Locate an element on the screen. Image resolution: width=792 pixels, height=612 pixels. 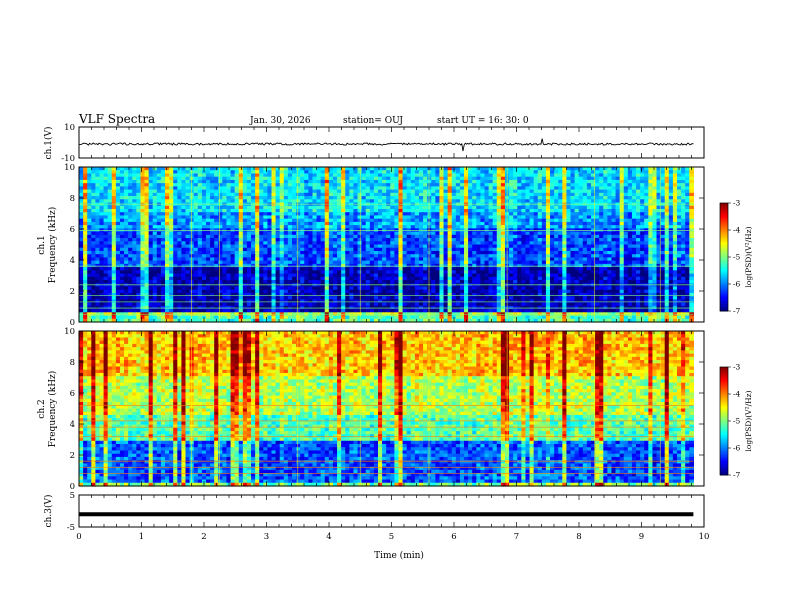
colorbar-2: -3 -4 -5 -6 -7 is located at coordinates (730, 421).